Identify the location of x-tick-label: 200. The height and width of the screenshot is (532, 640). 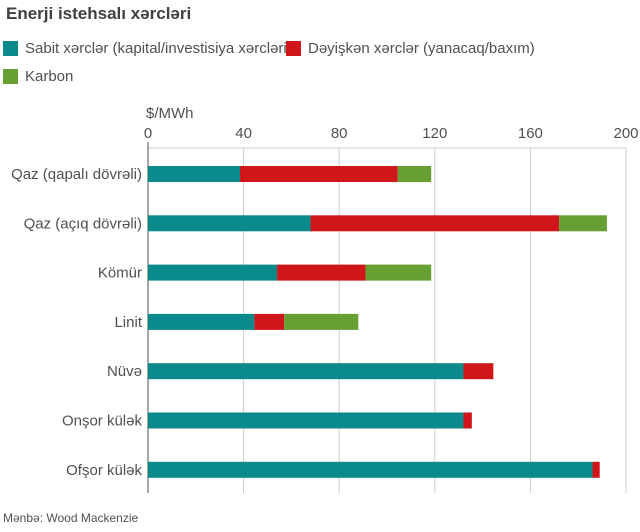
(625, 133).